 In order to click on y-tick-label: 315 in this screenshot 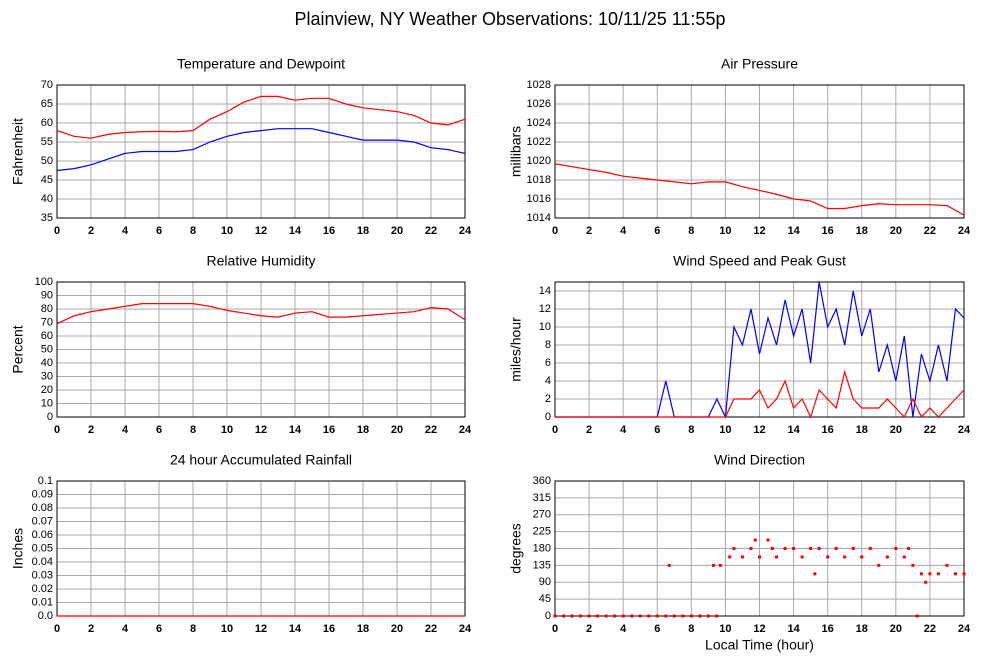, I will do `click(542, 498)`.